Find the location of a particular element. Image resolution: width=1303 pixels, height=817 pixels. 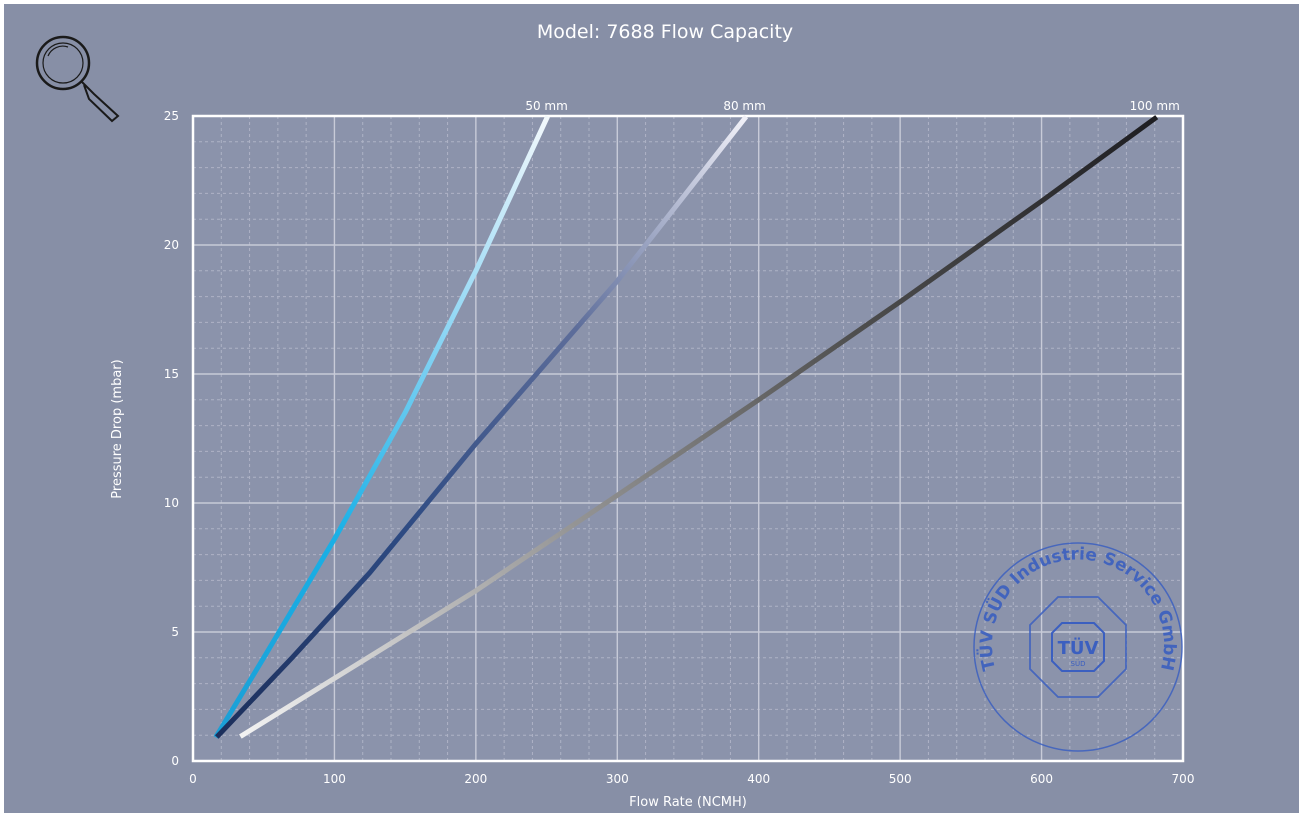

x-tick-label: 500 is located at coordinates (900, 779).